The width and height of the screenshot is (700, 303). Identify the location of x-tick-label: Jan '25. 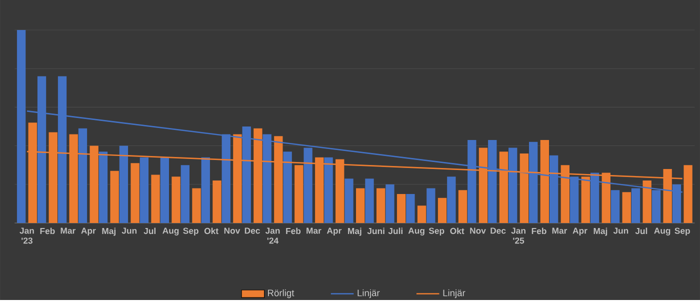
(518, 235).